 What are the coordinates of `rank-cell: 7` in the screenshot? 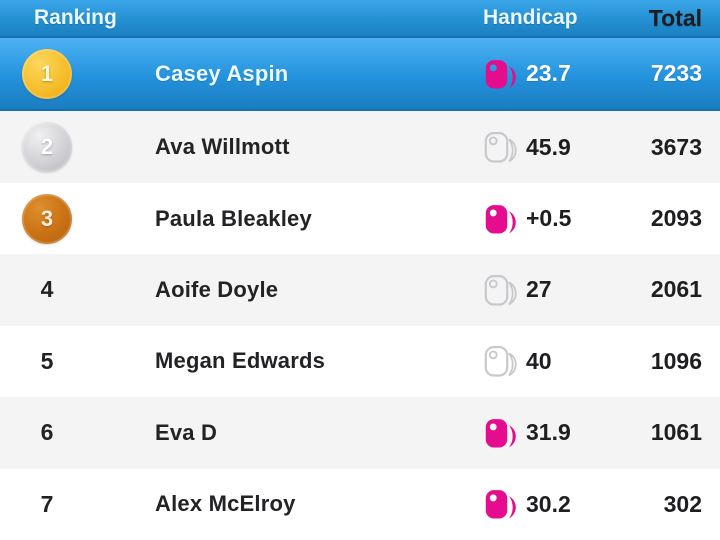 It's located at (47, 504).